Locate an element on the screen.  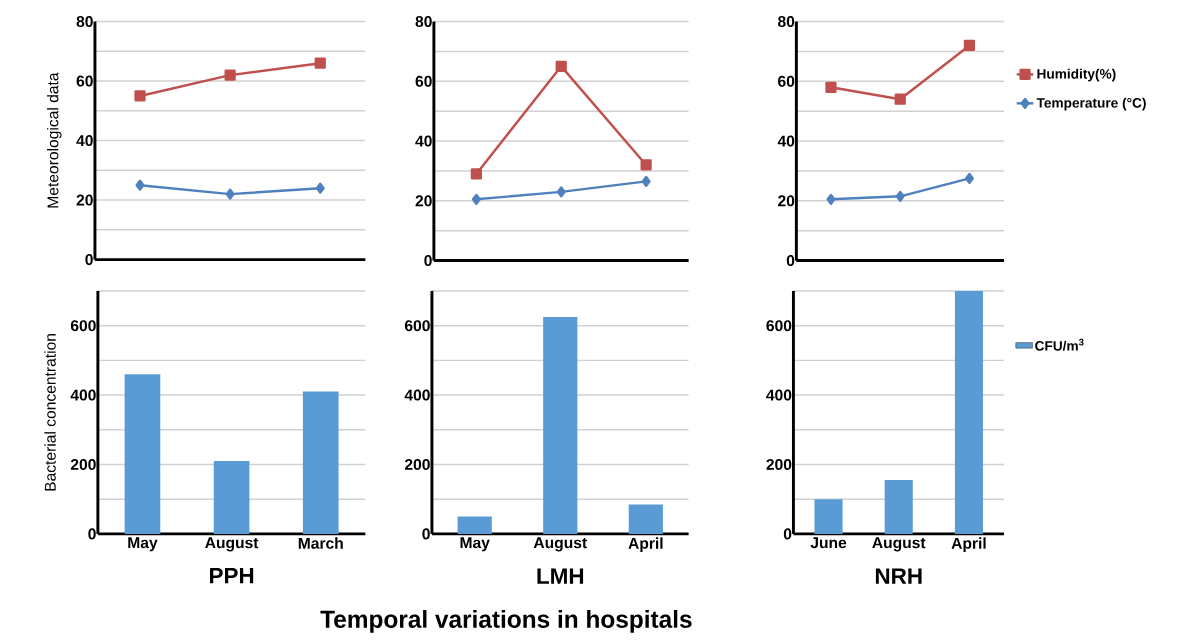
text: Temporal variations in hospitals is located at coordinates (506, 621).